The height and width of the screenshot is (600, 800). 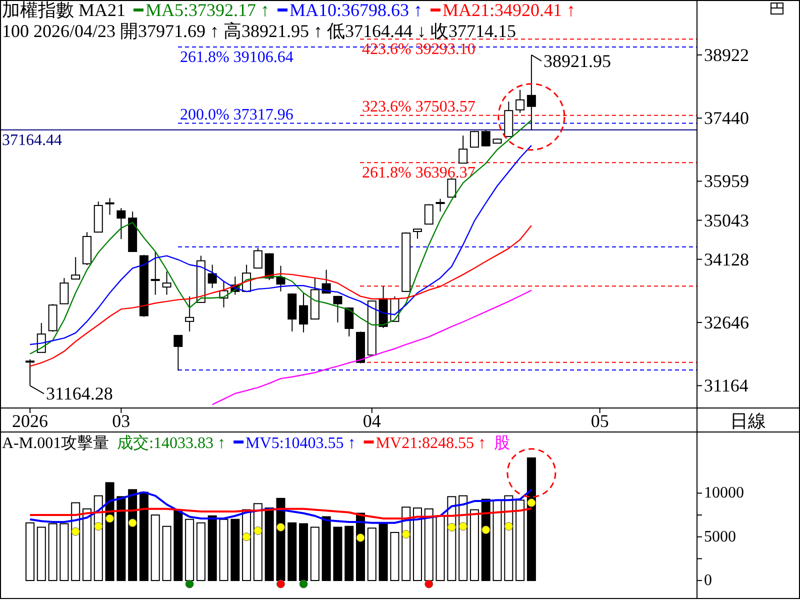 What do you see at coordinates (237, 57) in the screenshot?
I see `ref-line-label: 261.8% 39106.64` at bounding box center [237, 57].